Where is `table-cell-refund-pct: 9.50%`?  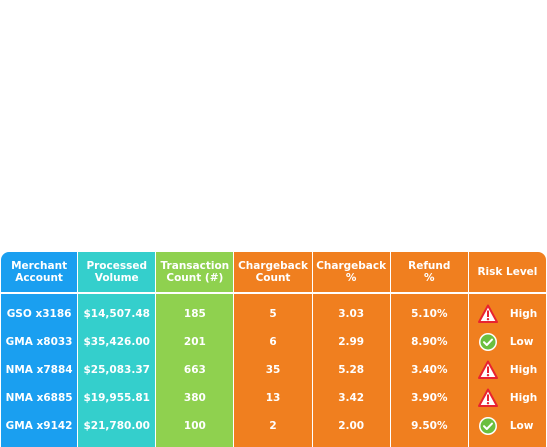
table-cell-refund-pct: 9.50% is located at coordinates (429, 426).